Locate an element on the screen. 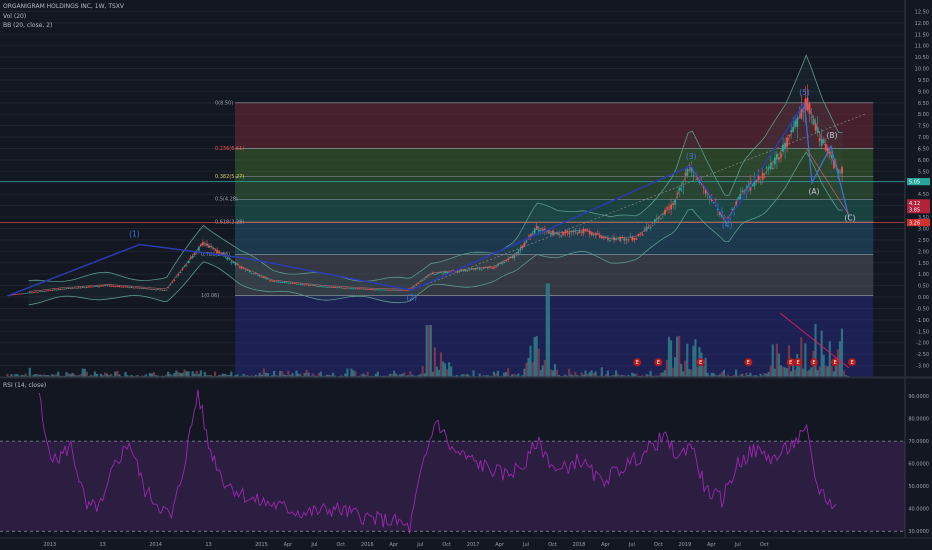 This screenshot has height=550, width=932. earnings-marker-dot is located at coordinates (700, 362).